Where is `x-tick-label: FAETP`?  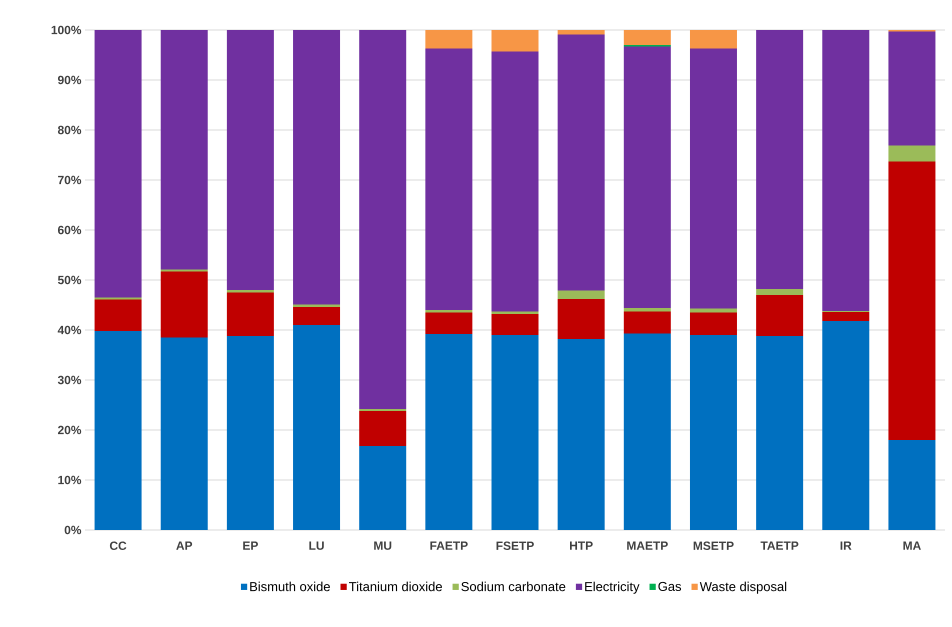 x-tick-label: FAETP is located at coordinates (449, 546).